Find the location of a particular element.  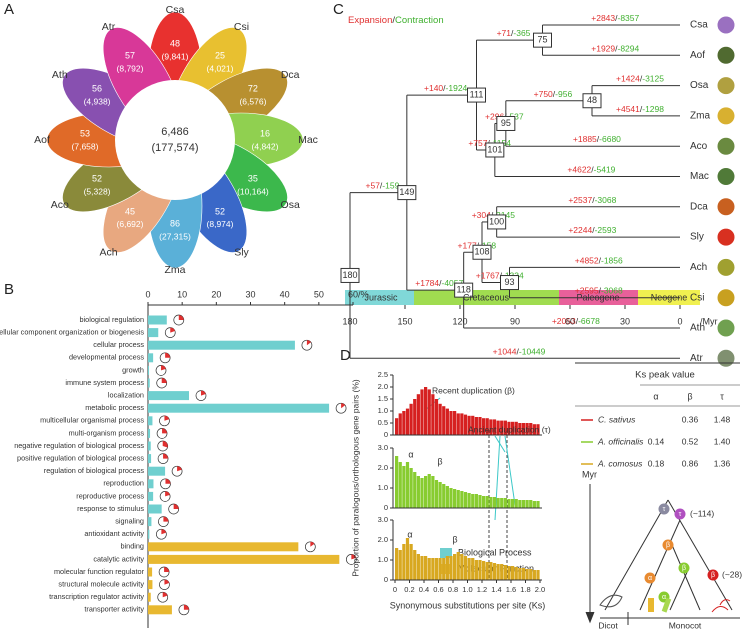

wgd-label: β is located at coordinates (713, 575).